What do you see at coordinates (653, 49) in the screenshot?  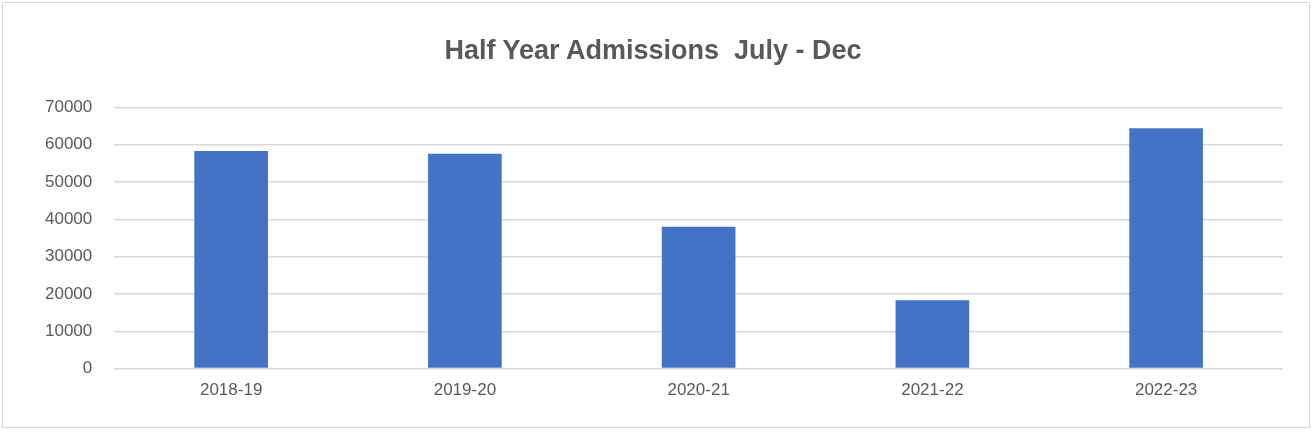 I see `chart-title: Half Year Admissions July - Dec` at bounding box center [653, 49].